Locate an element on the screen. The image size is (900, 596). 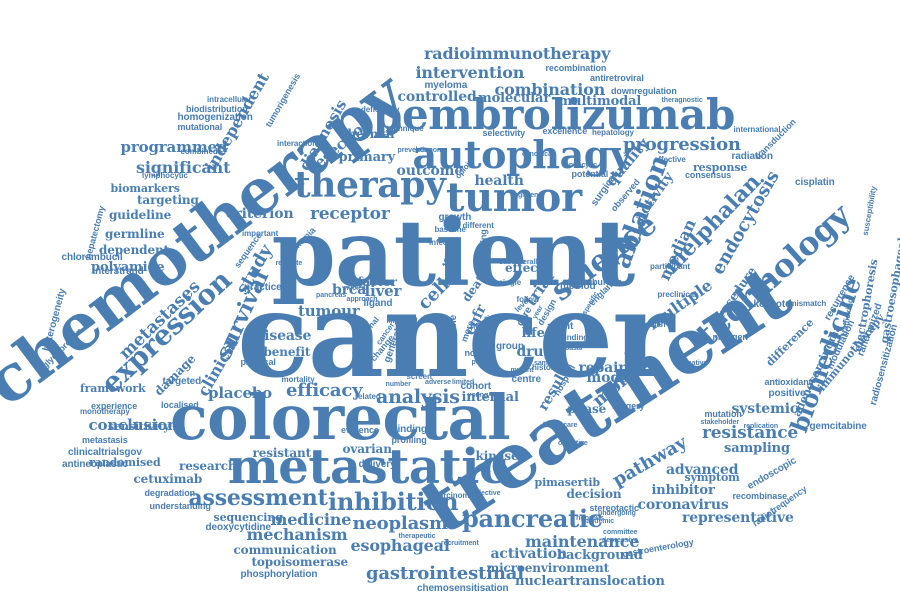
word-endocytic: endocytic is located at coordinates (581, 165).